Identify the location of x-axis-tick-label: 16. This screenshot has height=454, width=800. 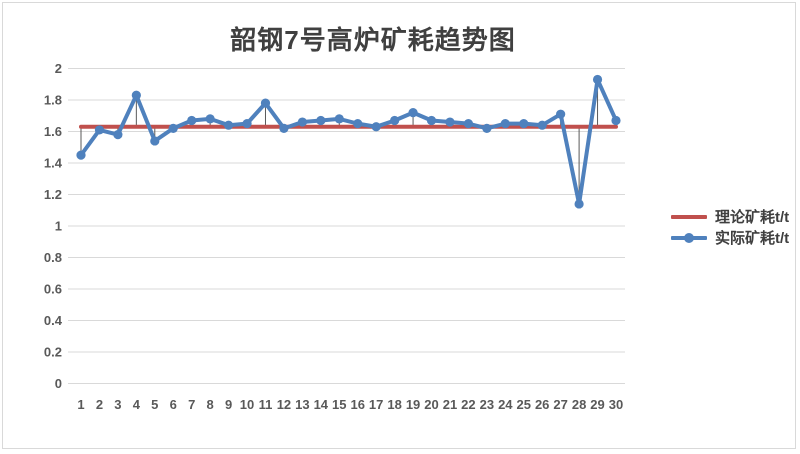
(357, 404).